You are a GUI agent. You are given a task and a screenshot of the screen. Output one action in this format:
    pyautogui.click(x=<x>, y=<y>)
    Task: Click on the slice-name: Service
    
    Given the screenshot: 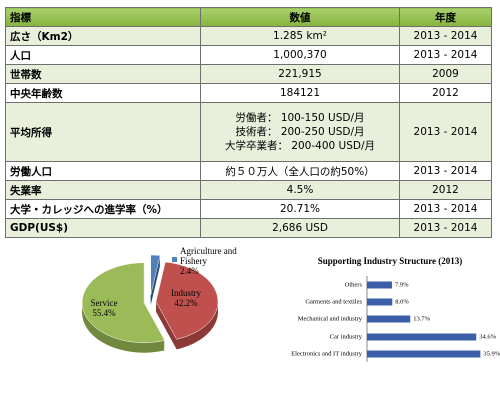 What is the action you would take?
    pyautogui.click(x=104, y=303)
    